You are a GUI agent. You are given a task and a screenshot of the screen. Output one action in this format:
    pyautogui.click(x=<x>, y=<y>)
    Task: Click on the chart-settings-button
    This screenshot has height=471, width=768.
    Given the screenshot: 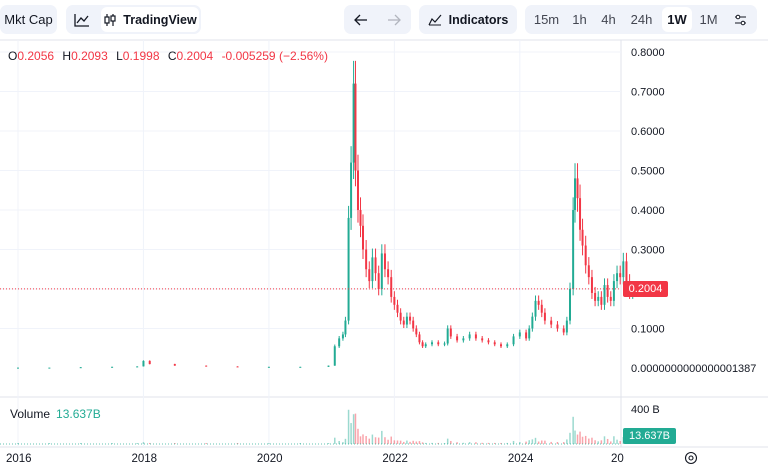 What is the action you would take?
    pyautogui.click(x=740, y=19)
    